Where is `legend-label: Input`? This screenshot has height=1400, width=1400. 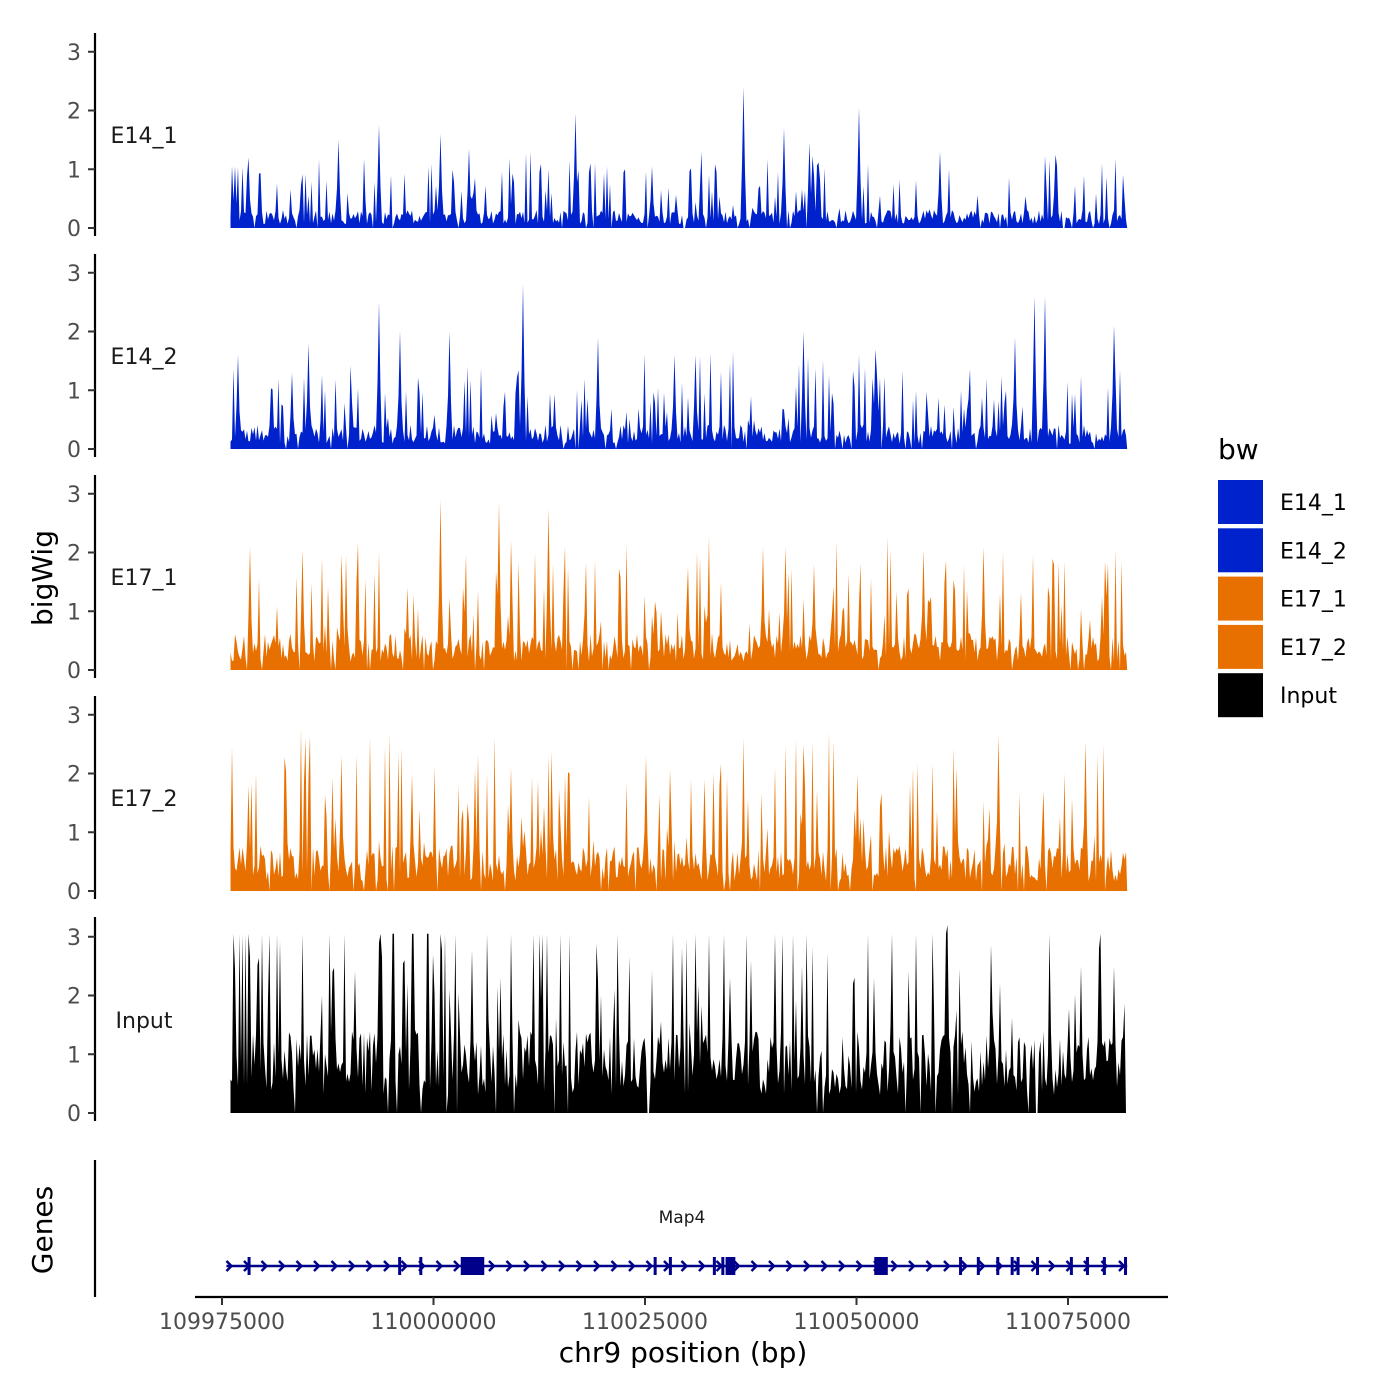
legend-label: Input is located at coordinates (1308, 696).